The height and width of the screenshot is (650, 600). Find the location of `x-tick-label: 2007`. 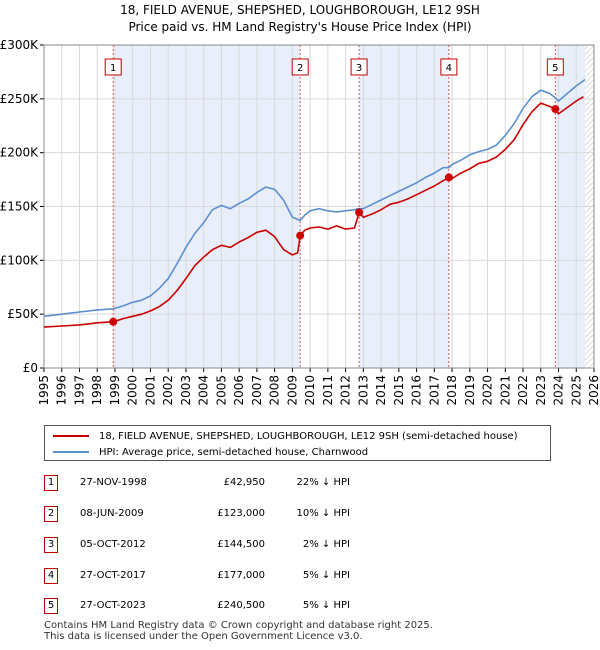

x-tick-label: 2007 is located at coordinates (257, 390).